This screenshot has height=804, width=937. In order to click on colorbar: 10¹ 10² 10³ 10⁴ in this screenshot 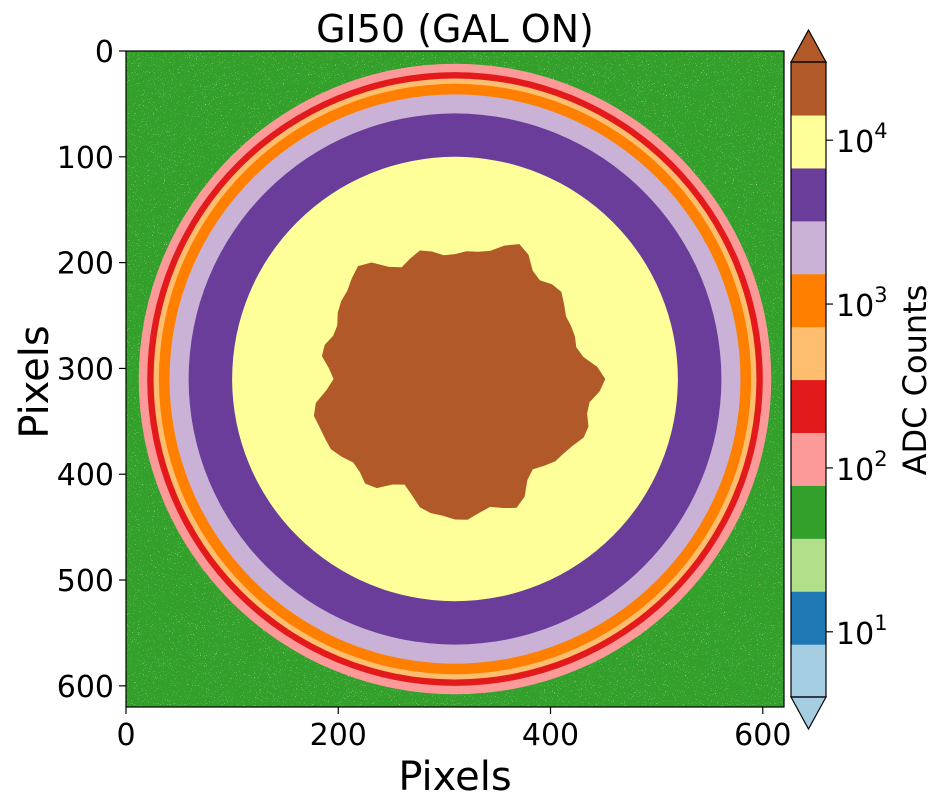, I will do `click(838, 379)`.